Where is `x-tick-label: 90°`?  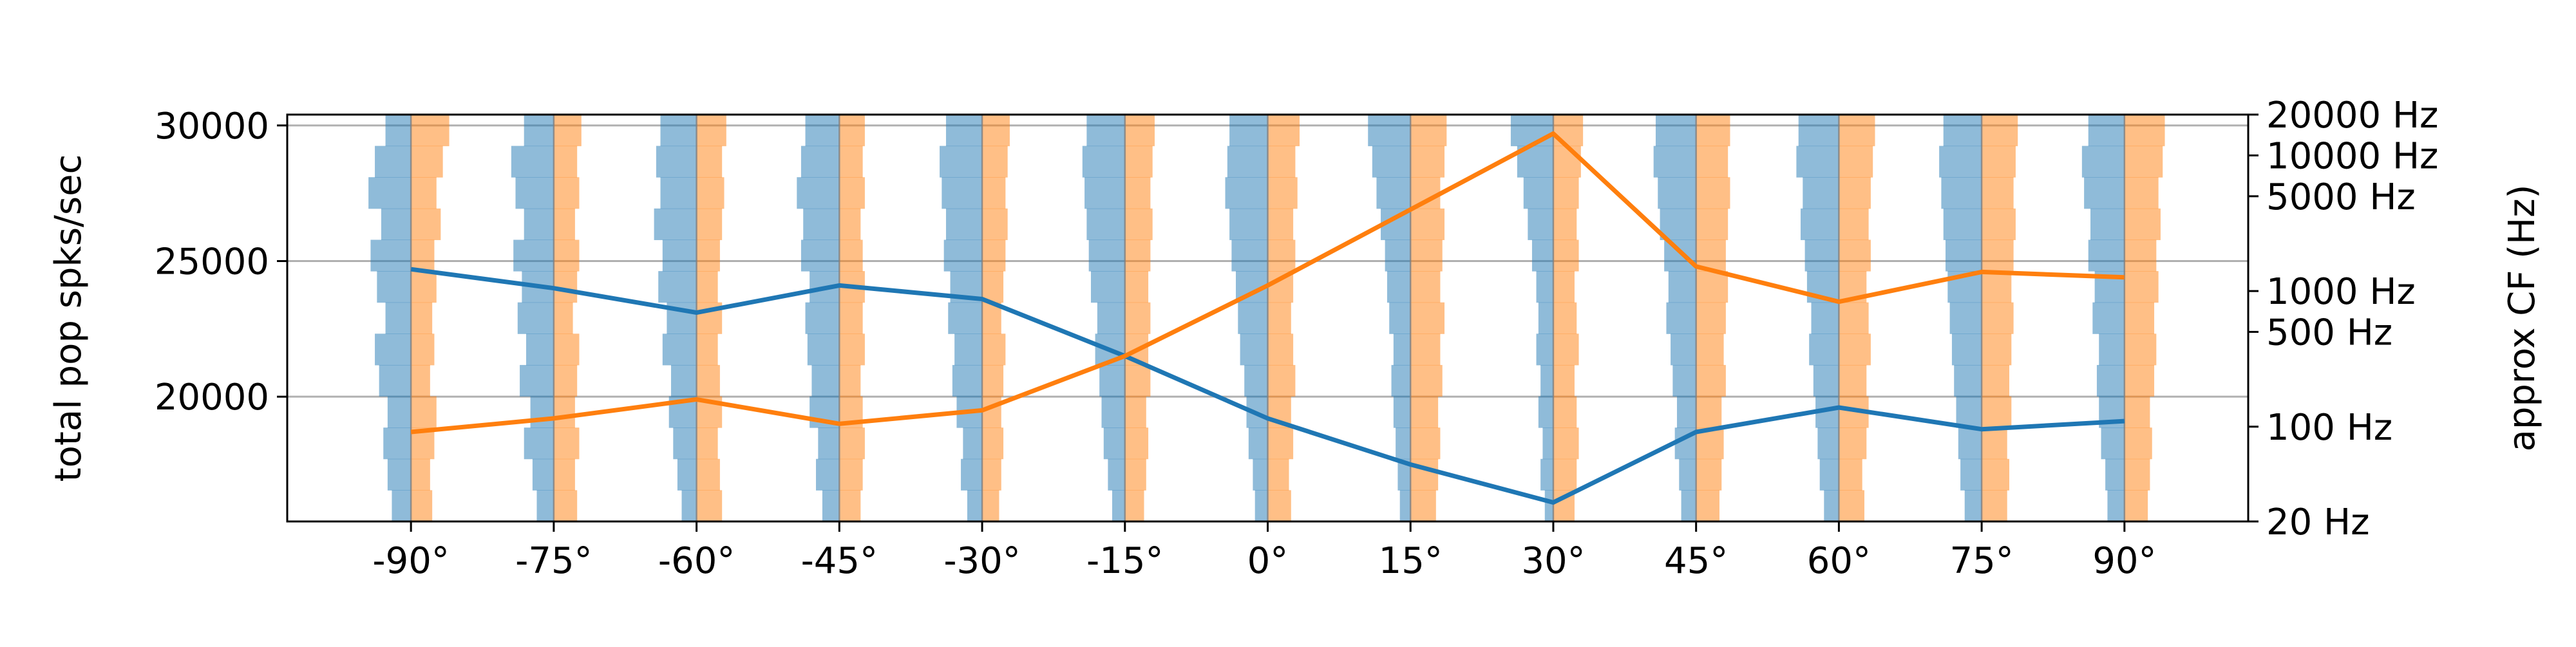
x-tick-label: 90° is located at coordinates (2124, 561).